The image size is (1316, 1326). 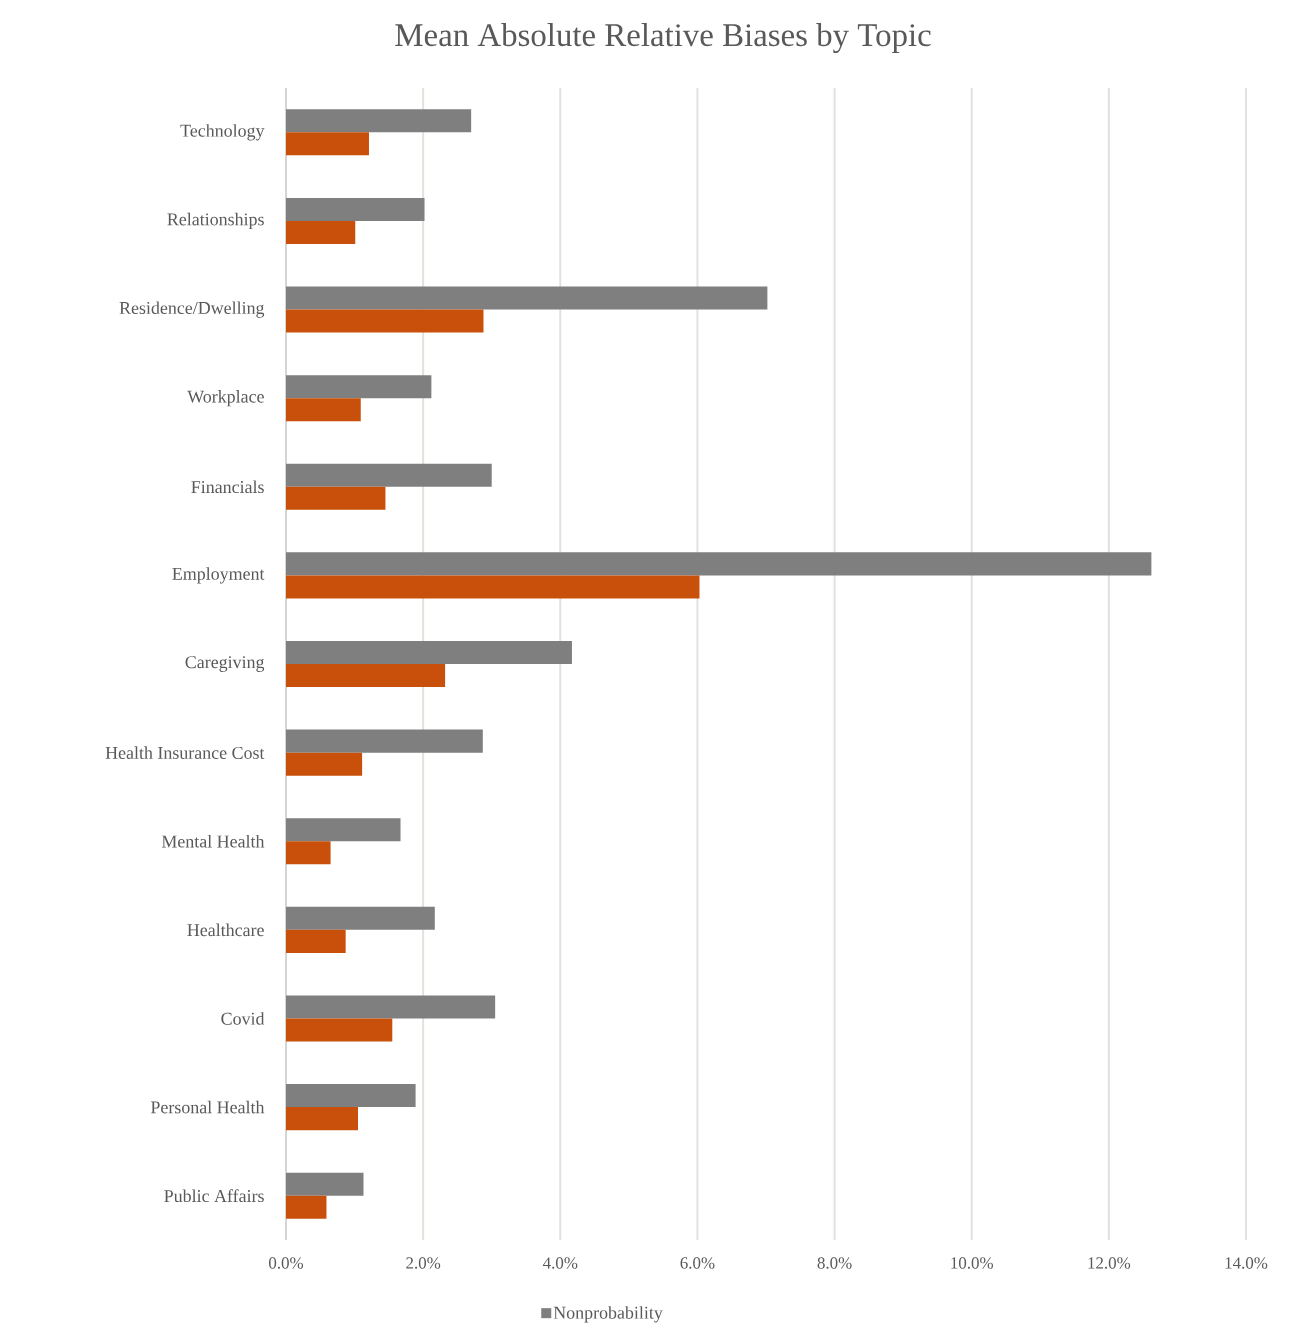 What do you see at coordinates (215, 221) in the screenshot?
I see `y-tick-label: Relationships` at bounding box center [215, 221].